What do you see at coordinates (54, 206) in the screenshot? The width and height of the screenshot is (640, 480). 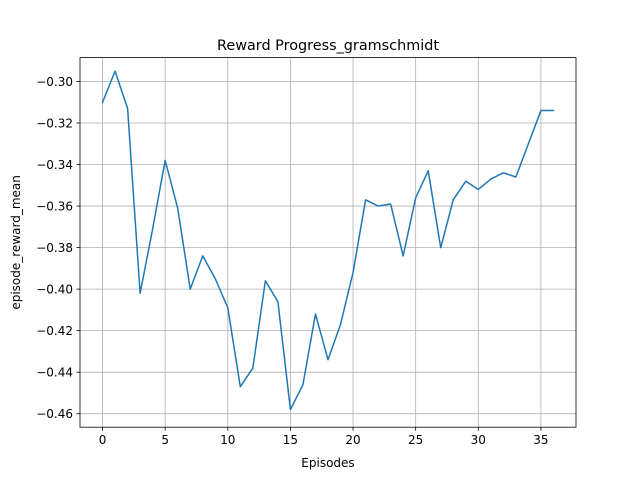 I see `y-tick-label: −0.36` at bounding box center [54, 206].